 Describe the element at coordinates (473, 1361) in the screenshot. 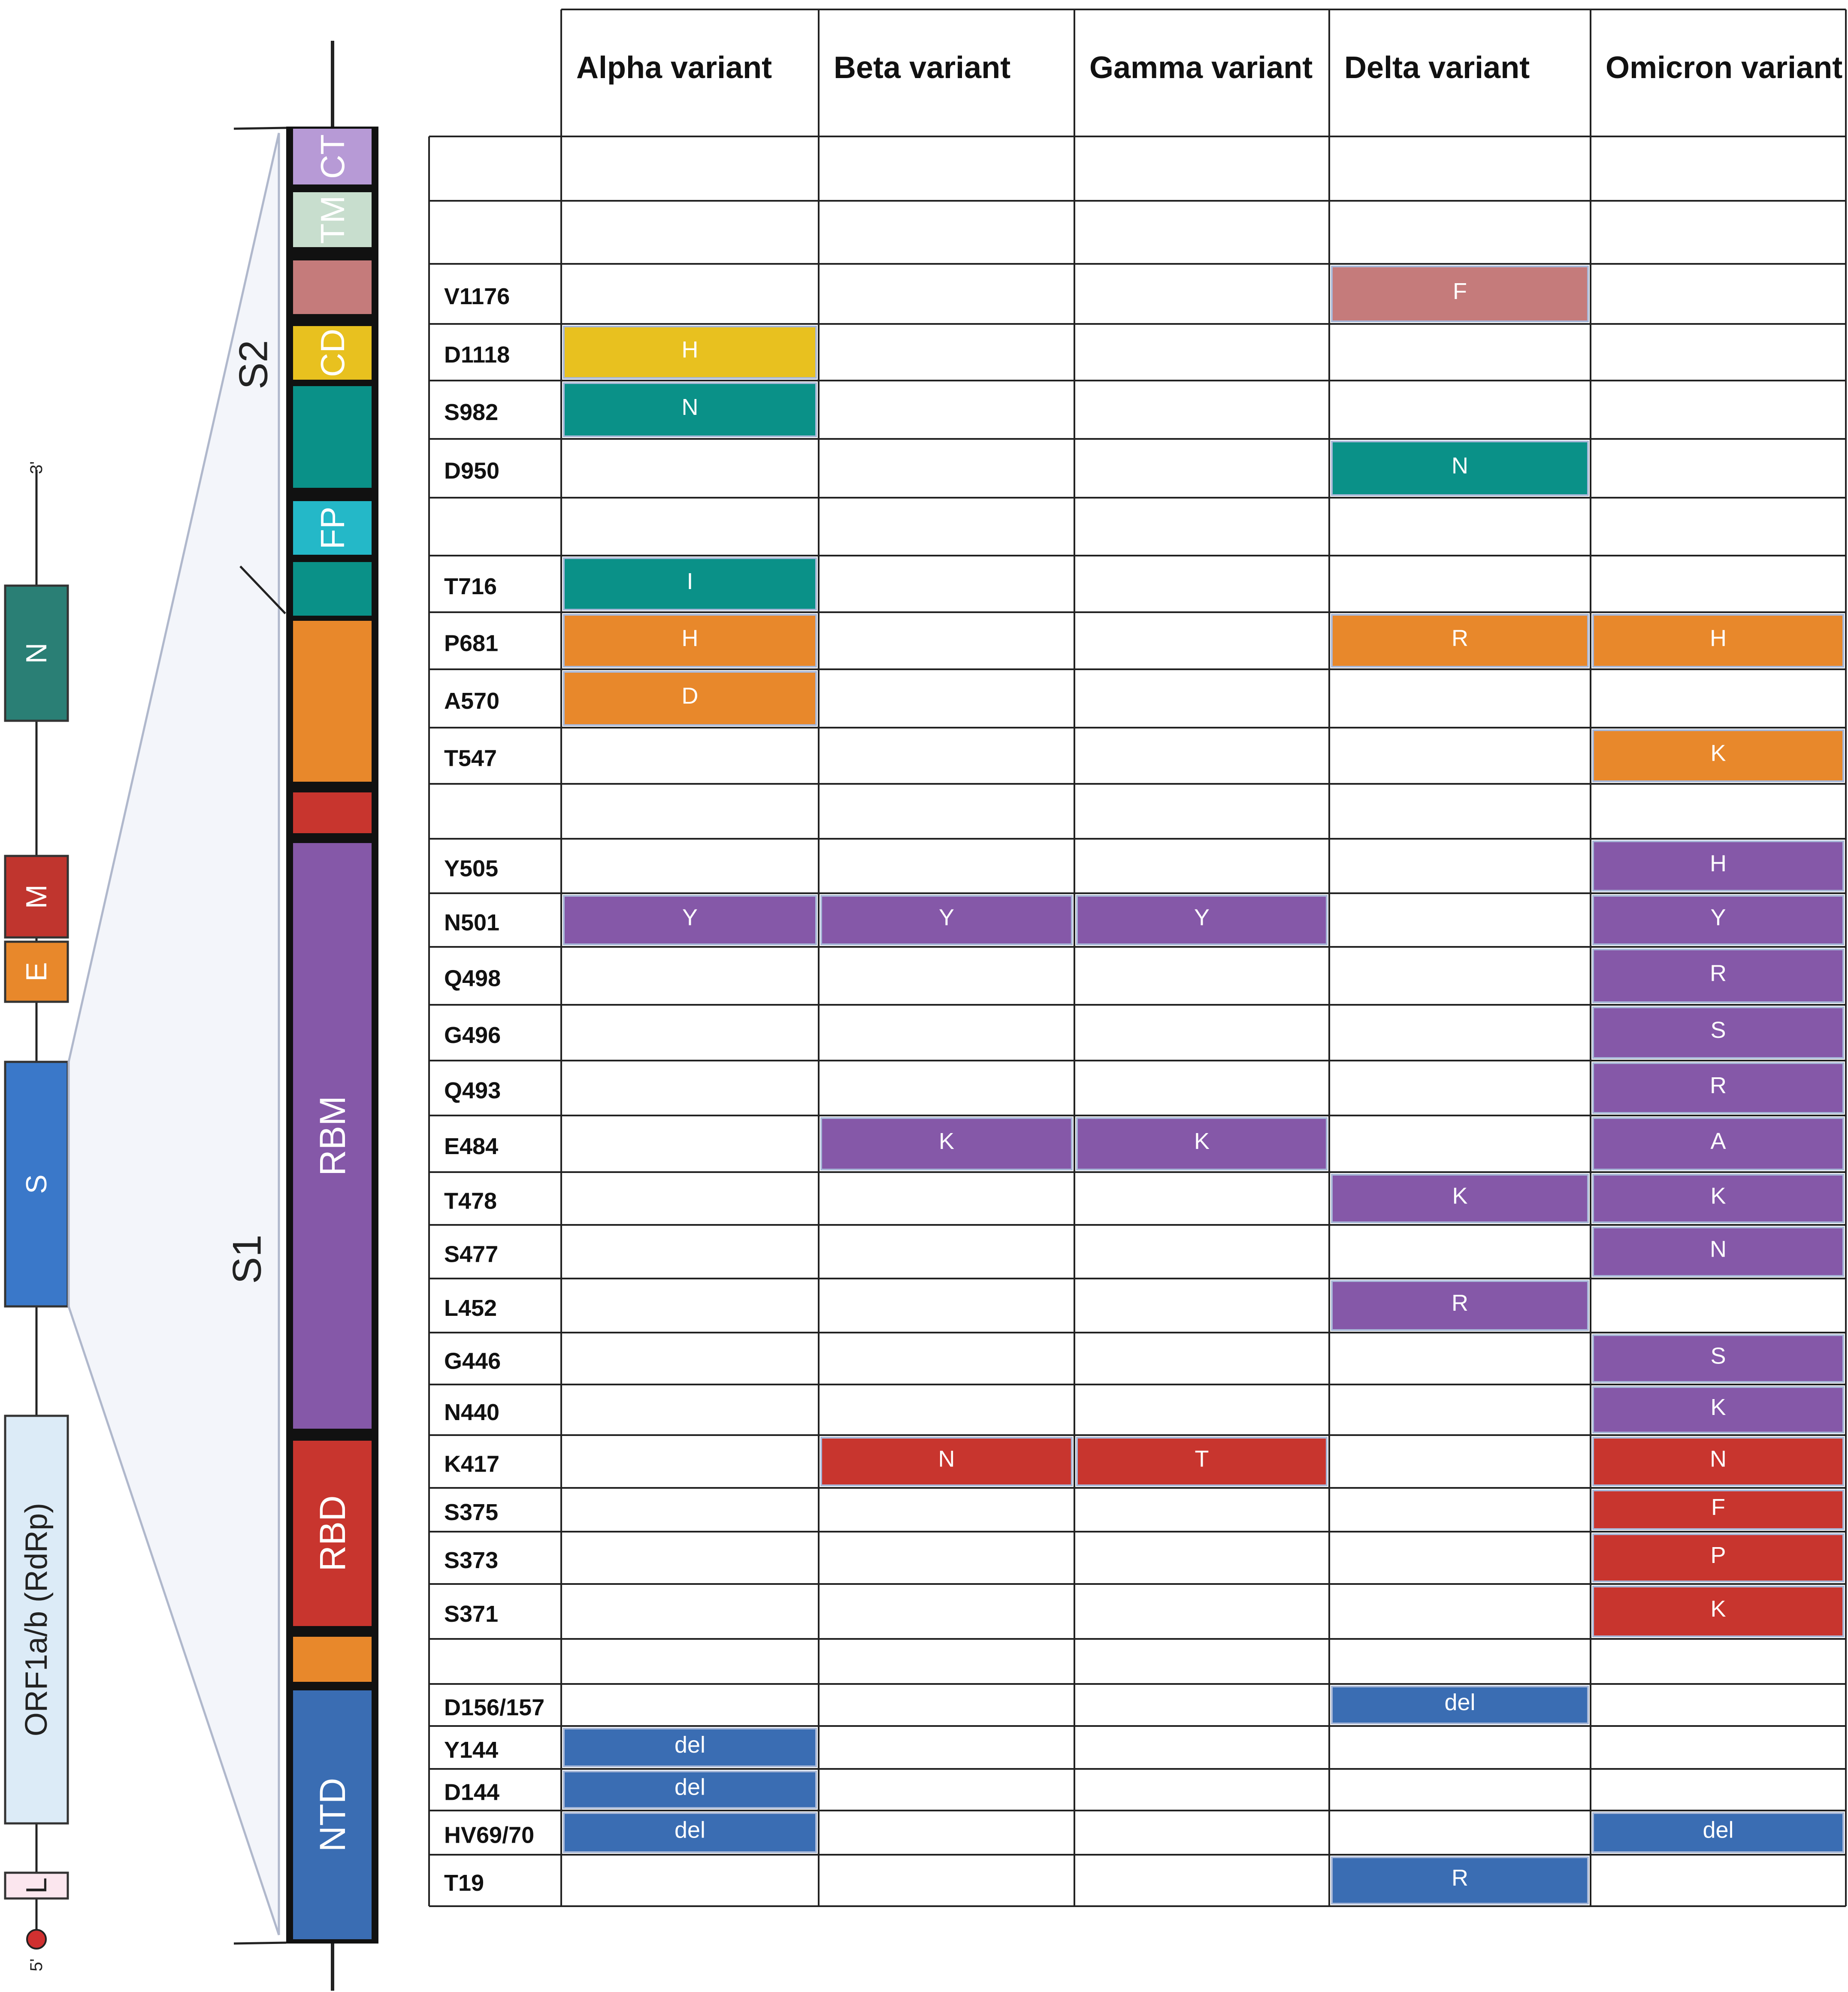

I see `residue-label: G446` at that location.